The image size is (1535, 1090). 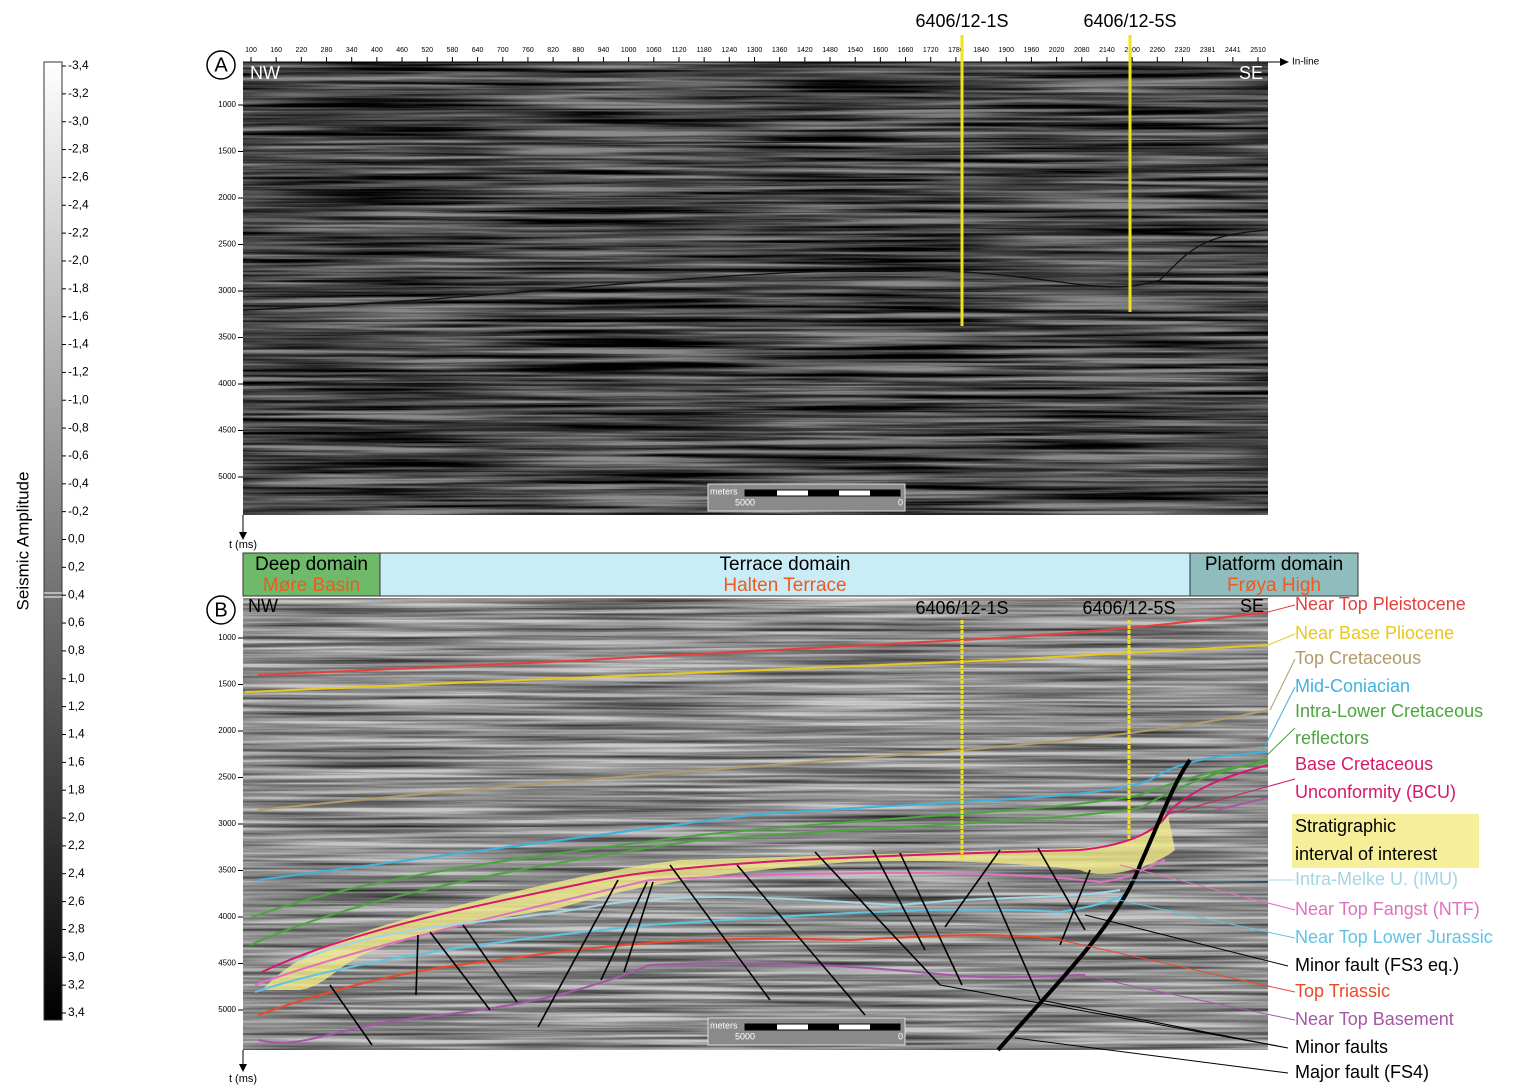 What do you see at coordinates (76, 761) in the screenshot?
I see `colorbar-label: 1,6` at bounding box center [76, 761].